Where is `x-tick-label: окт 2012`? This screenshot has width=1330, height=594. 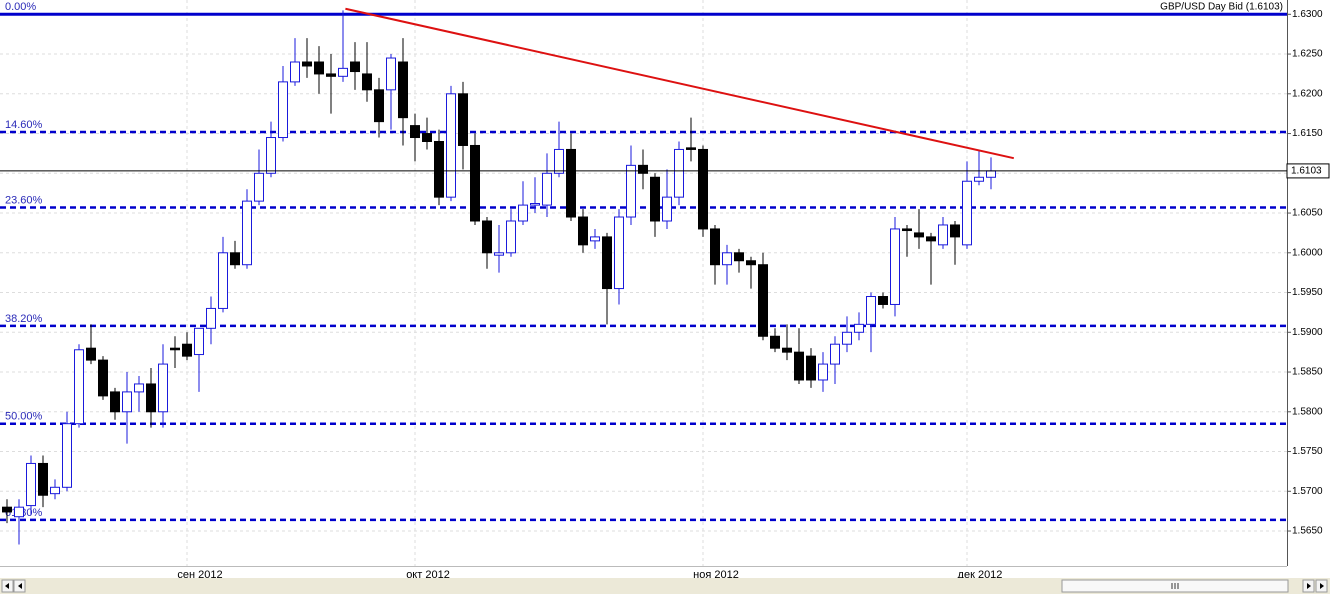 x-tick-label: окт 2012 is located at coordinates (428, 575).